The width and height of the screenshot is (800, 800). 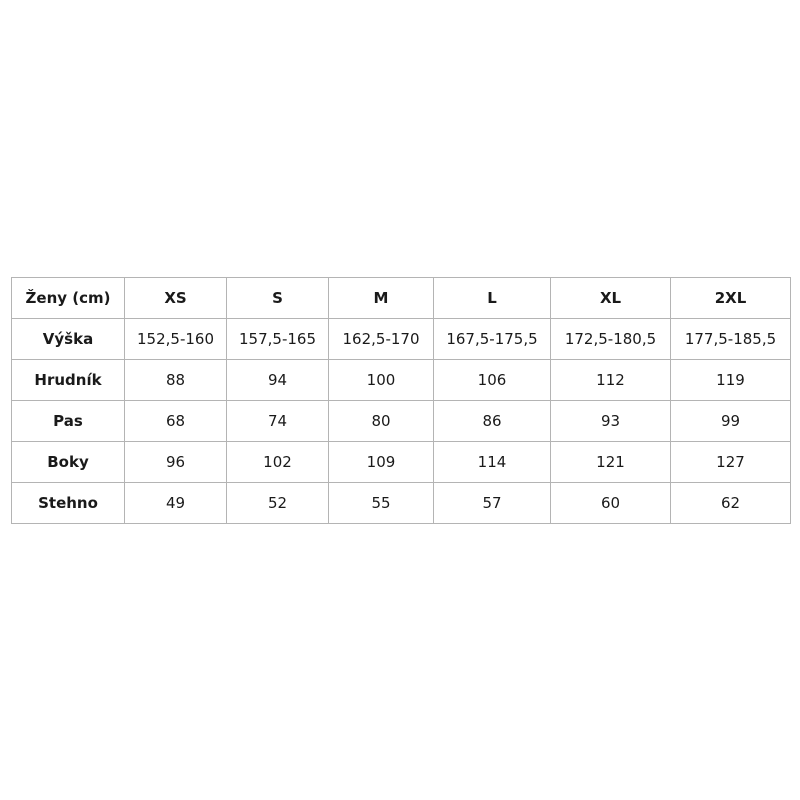 I want to click on value-cell: 167,5-175,5, so click(x=492, y=339).